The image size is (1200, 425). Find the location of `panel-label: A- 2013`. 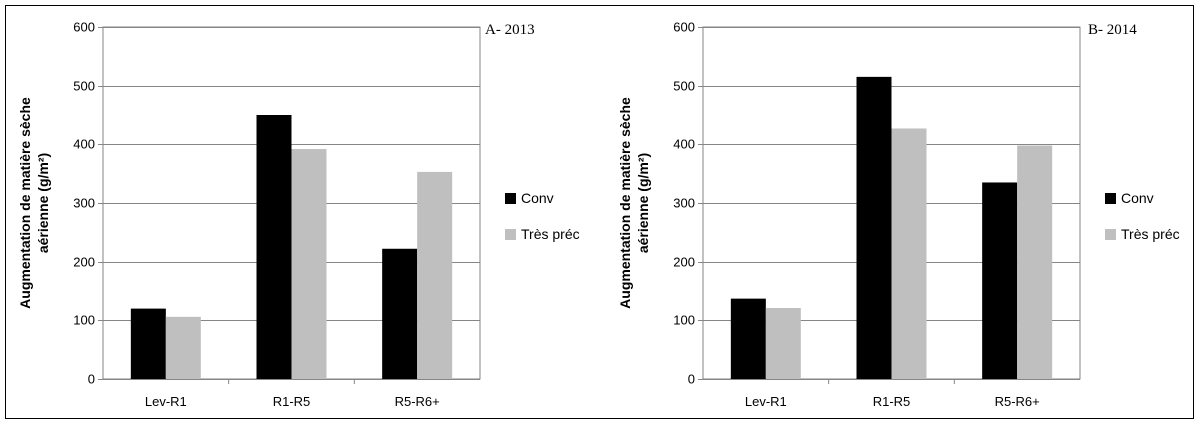

panel-label: A- 2013 is located at coordinates (510, 30).